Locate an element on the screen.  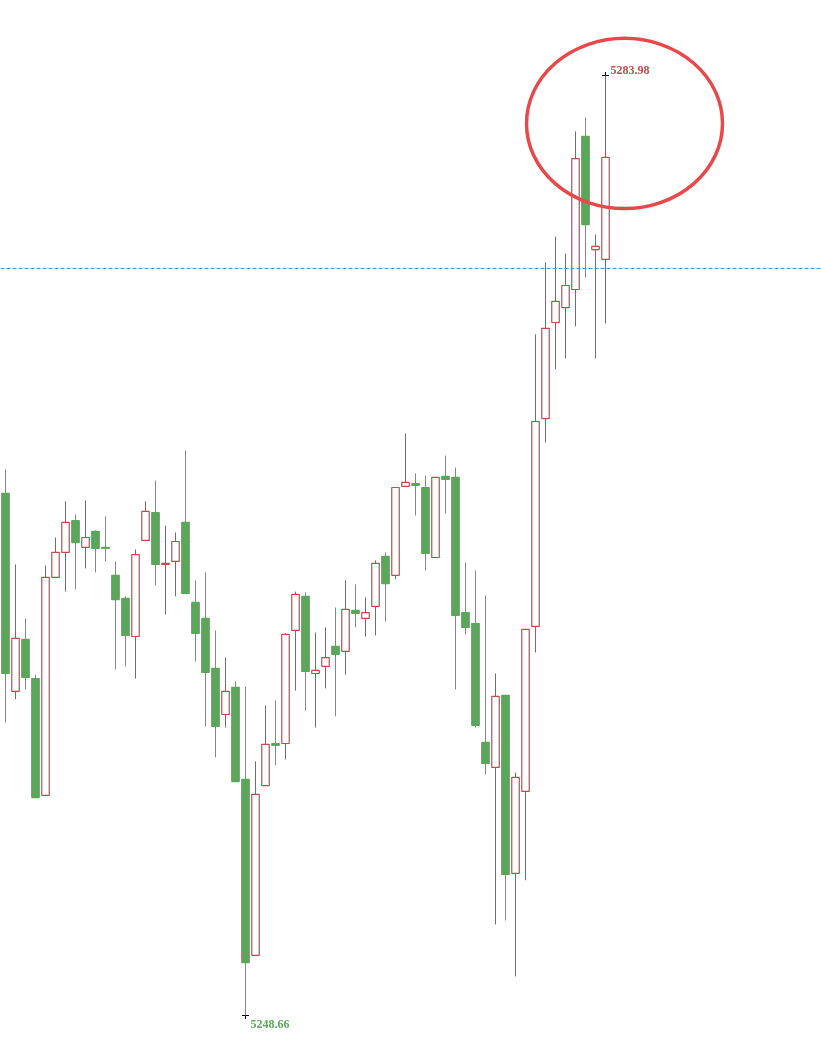
annotation: 5283.98 is located at coordinates (630, 69).